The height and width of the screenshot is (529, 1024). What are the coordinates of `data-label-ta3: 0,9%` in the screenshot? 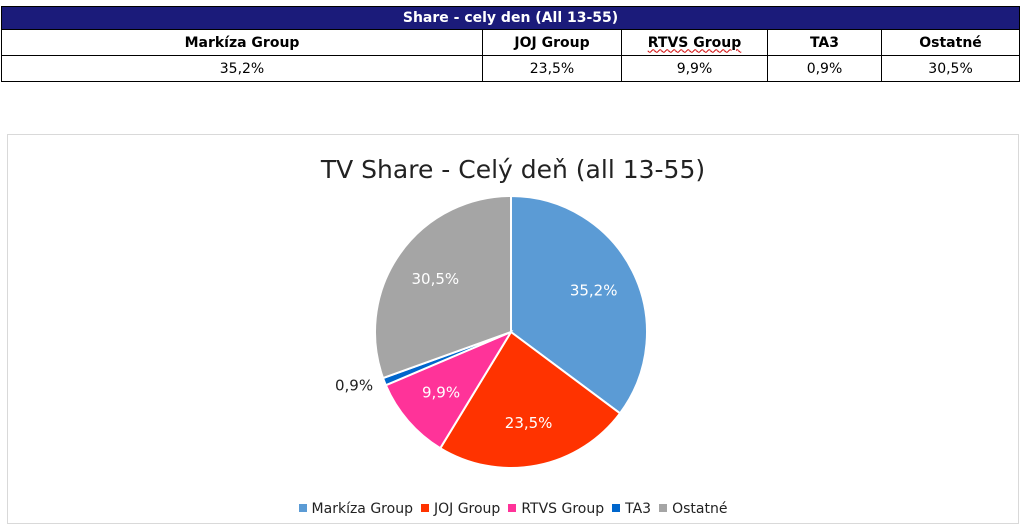 It's located at (354, 385).